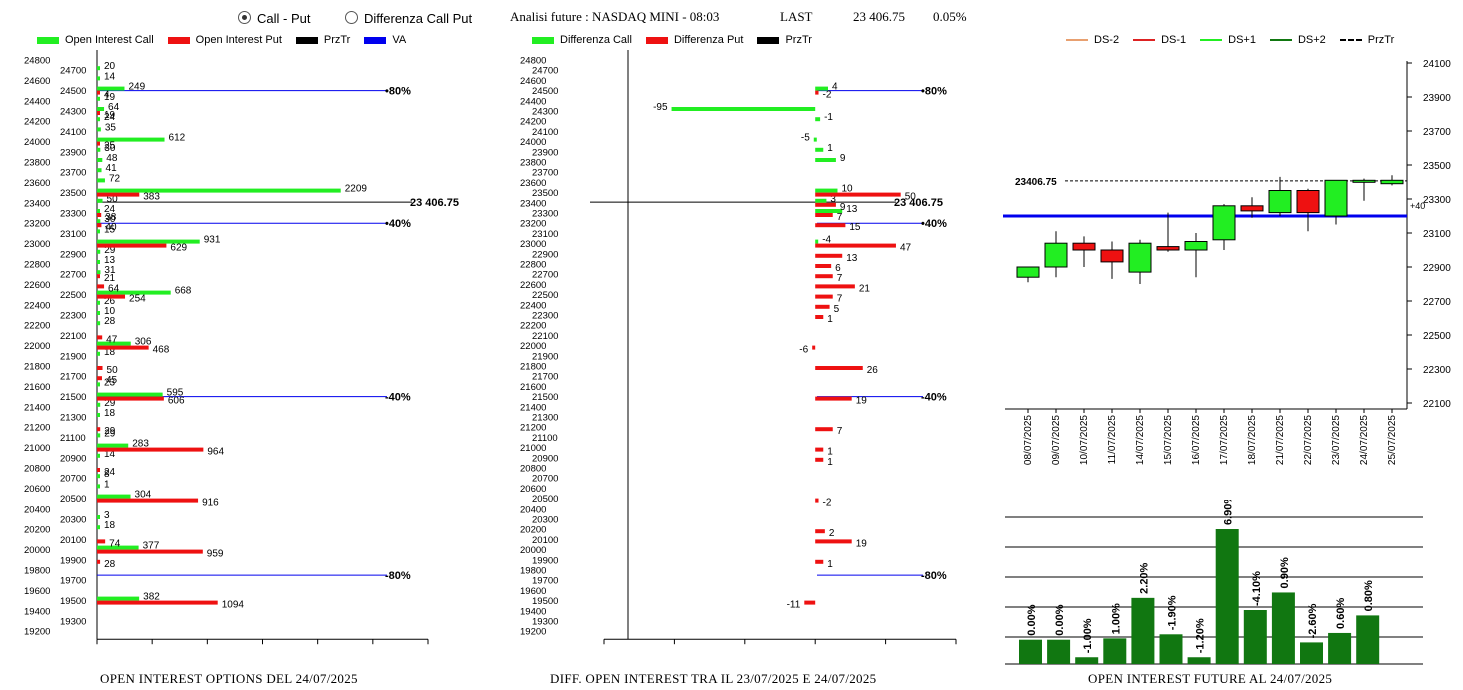 The image size is (1463, 690). What do you see at coordinates (37, 101) in the screenshot?
I see `strike-tick-label: 24400` at bounding box center [37, 101].